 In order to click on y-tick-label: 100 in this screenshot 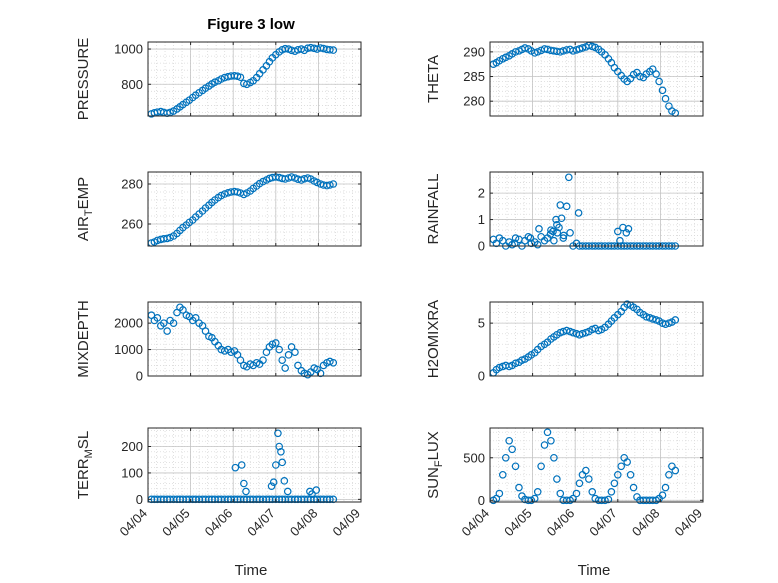, I will do `click(132, 472)`.